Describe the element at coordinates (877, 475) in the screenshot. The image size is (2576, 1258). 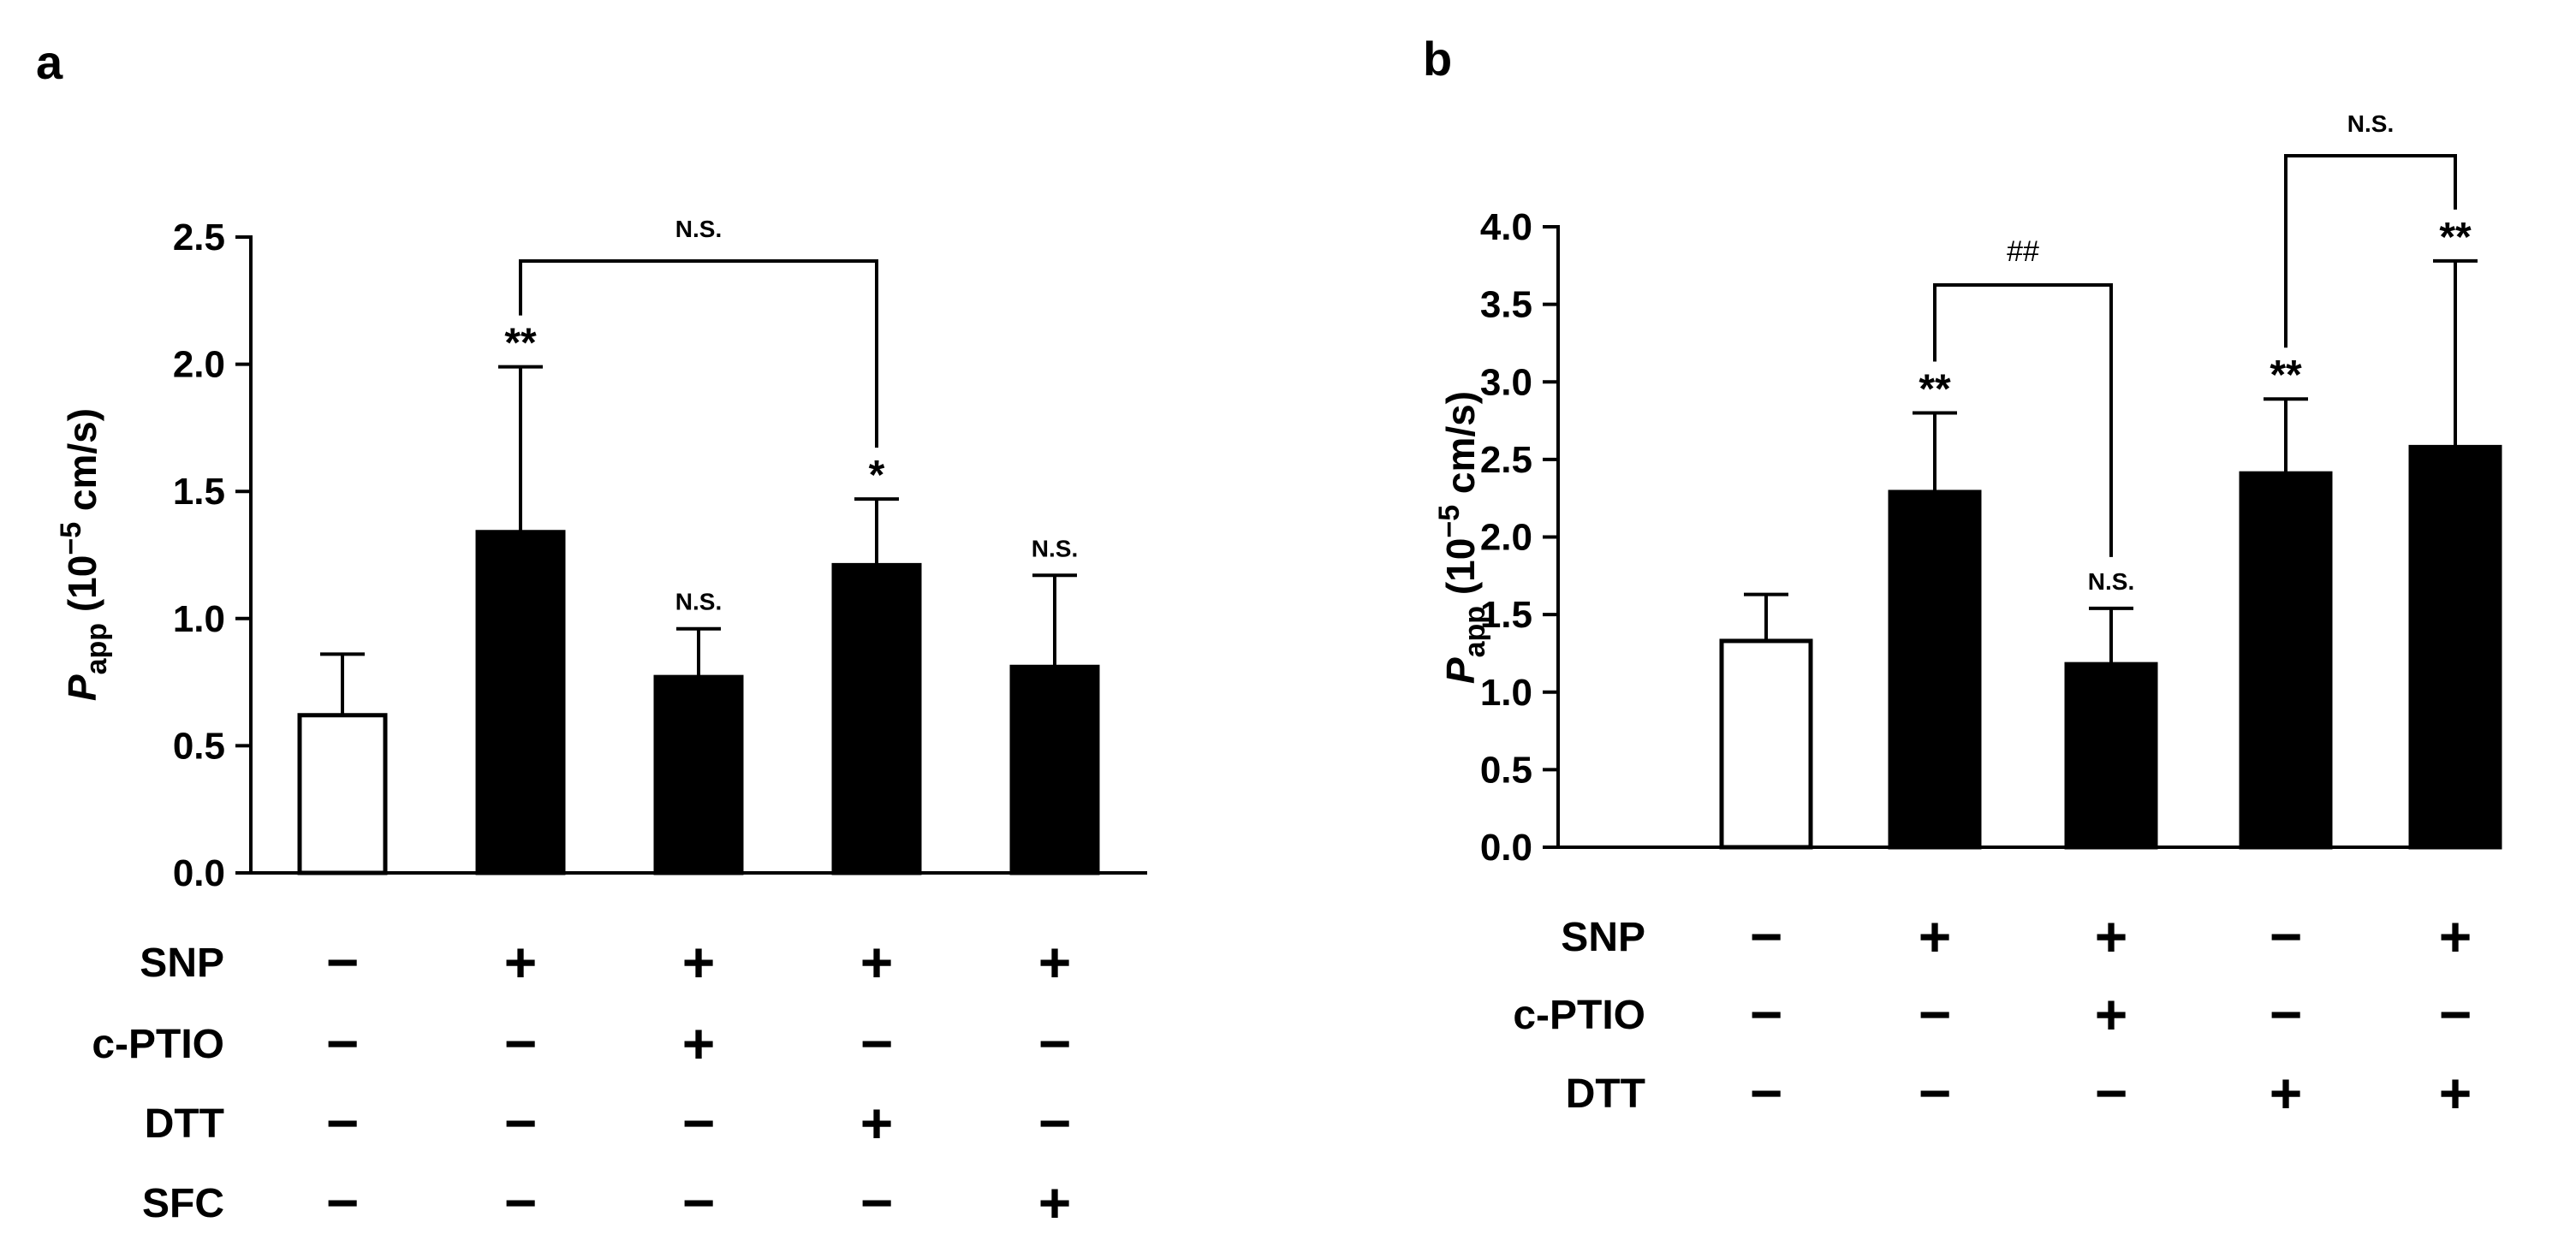
I see `significance-label: *` at that location.